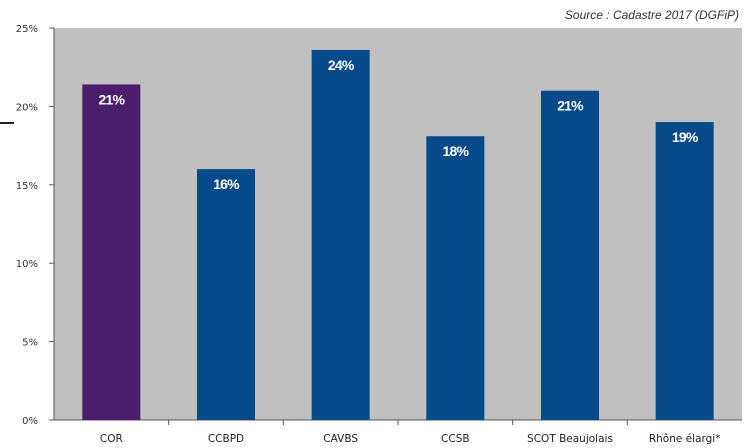 The width and height of the screenshot is (747, 448). What do you see at coordinates (30, 421) in the screenshot?
I see `y-tick-label: 0%` at bounding box center [30, 421].